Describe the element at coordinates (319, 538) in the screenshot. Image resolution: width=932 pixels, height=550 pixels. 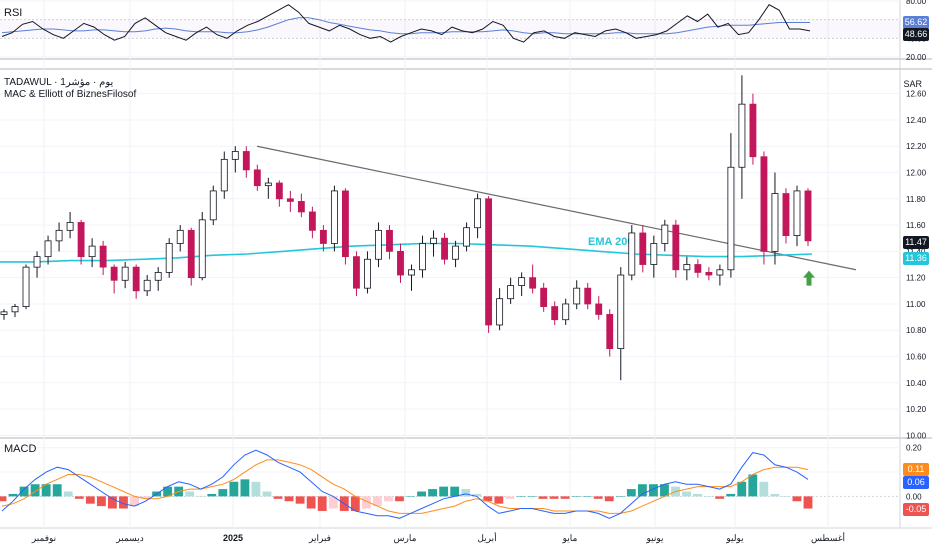
I see `x-tick-label: فبراير` at that location.